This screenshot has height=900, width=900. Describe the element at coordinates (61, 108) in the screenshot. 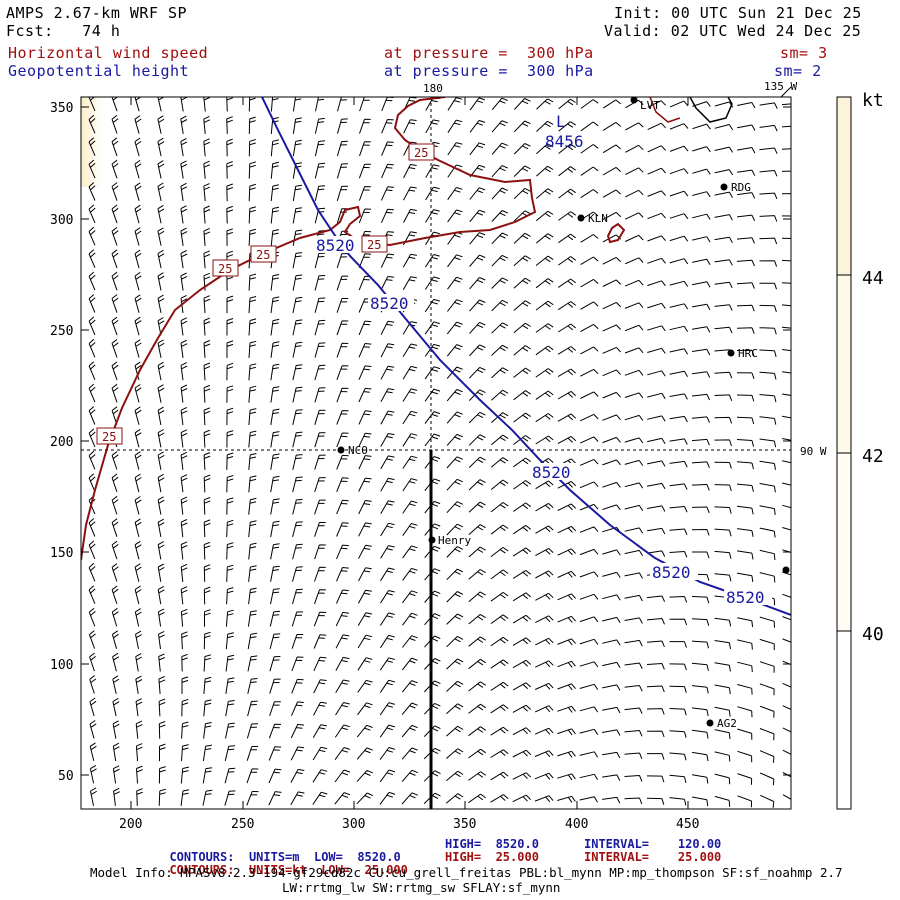

I see `y-tick-label: 350` at that location.